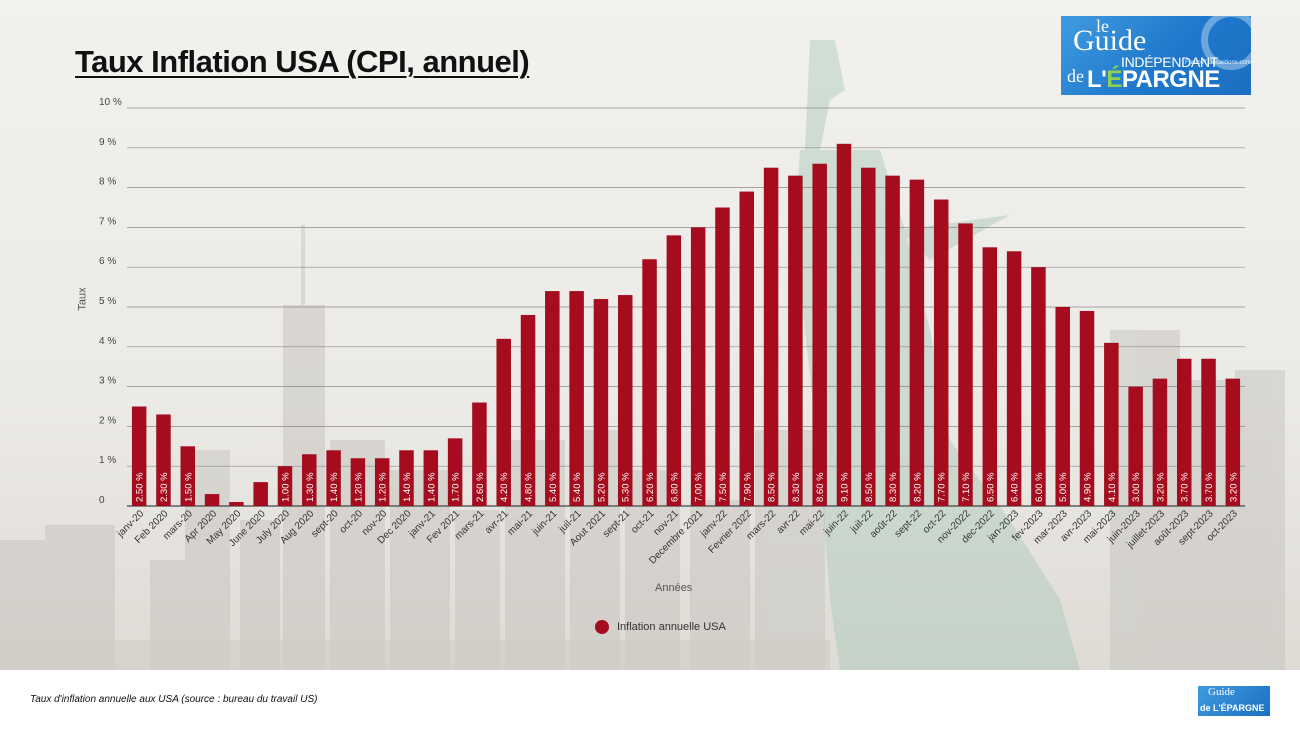 The image size is (1300, 731). What do you see at coordinates (107, 460) in the screenshot?
I see `y-tick-label: 1 %` at bounding box center [107, 460].